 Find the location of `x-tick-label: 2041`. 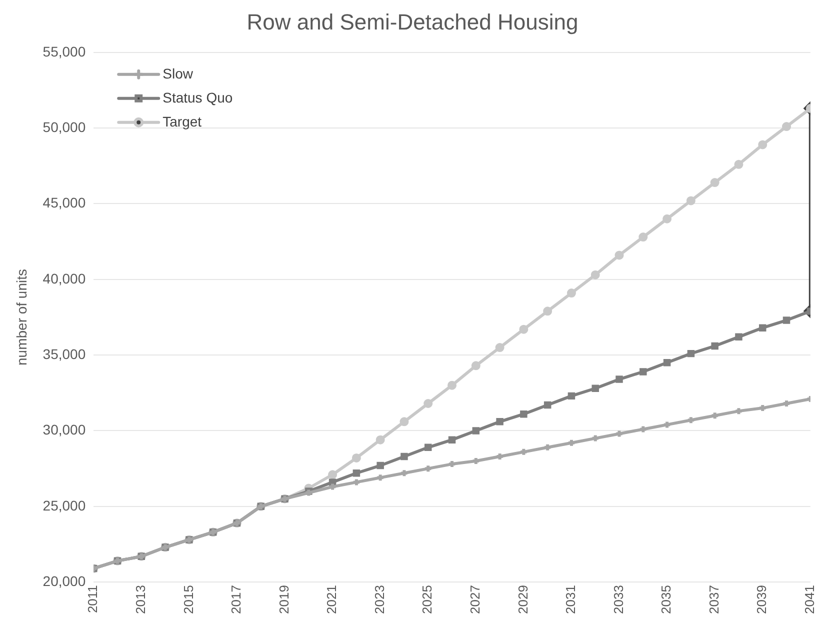

x-tick-label: 2041 is located at coordinates (809, 599).